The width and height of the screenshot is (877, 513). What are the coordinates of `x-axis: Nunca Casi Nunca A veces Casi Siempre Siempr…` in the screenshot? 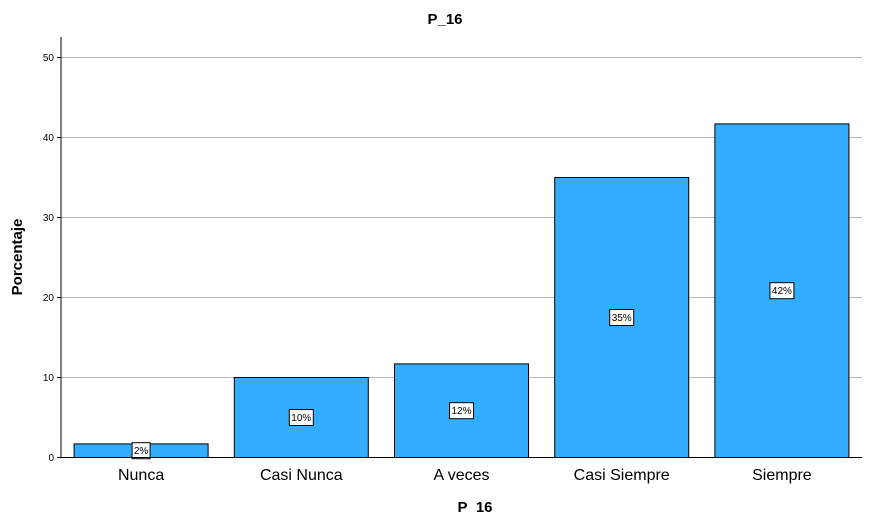 It's located at (461, 470).